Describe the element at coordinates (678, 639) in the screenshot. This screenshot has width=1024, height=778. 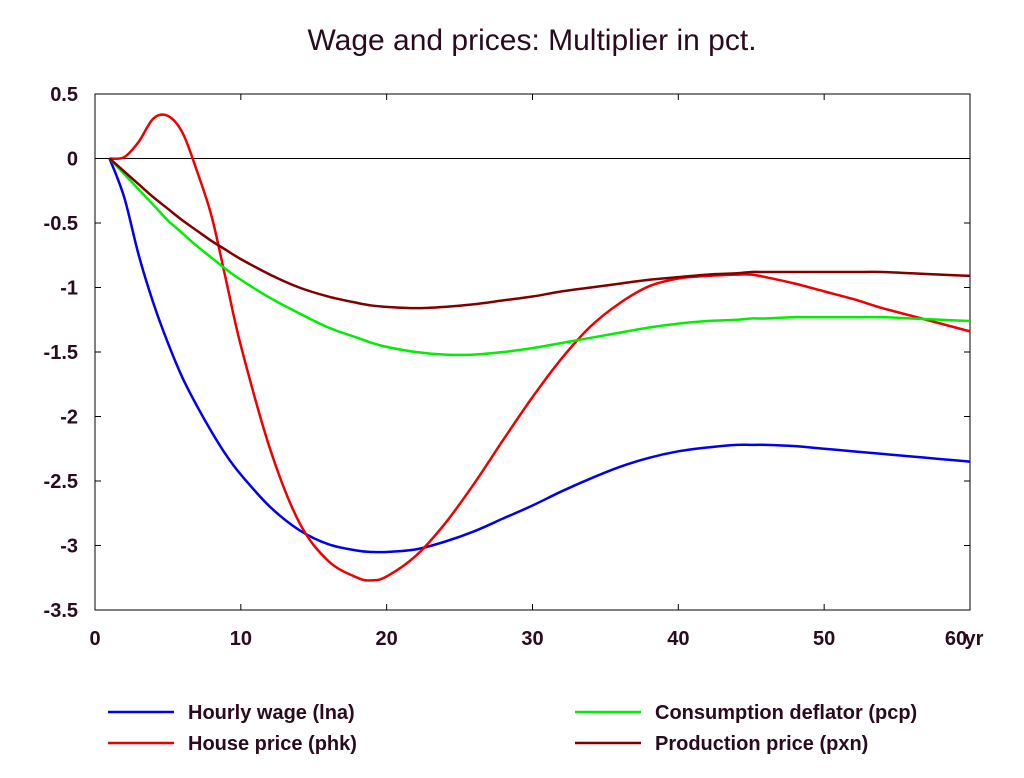
I see `x-tick-label: 40` at that location.